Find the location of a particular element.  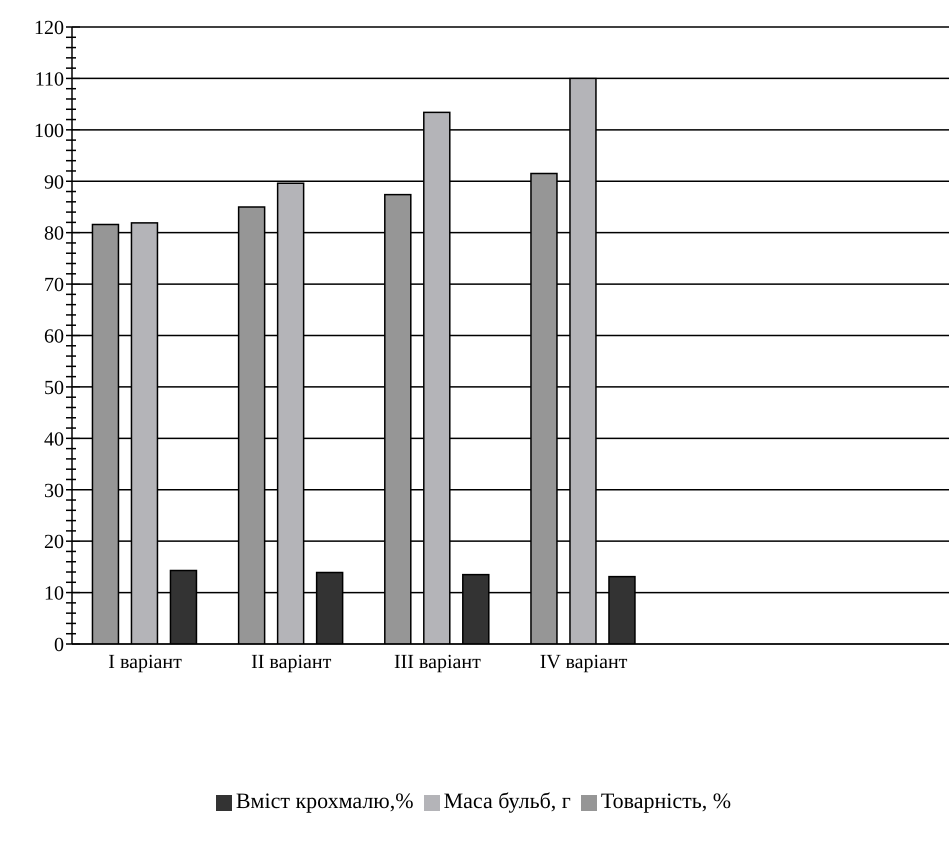

x-tick-label: I варіант is located at coordinates (145, 662).